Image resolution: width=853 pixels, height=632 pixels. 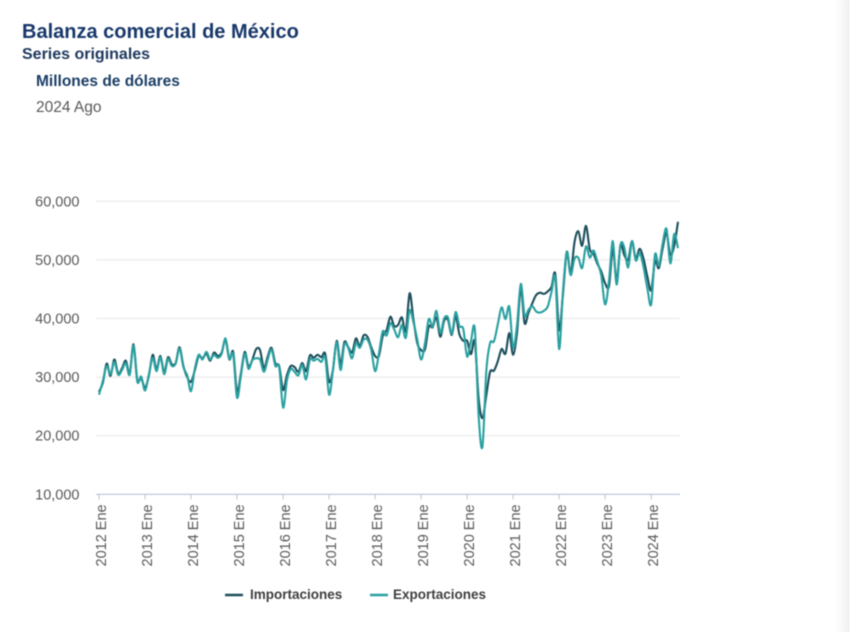 What do you see at coordinates (194, 535) in the screenshot?
I see `svg-text: 2014 Ene` at bounding box center [194, 535].